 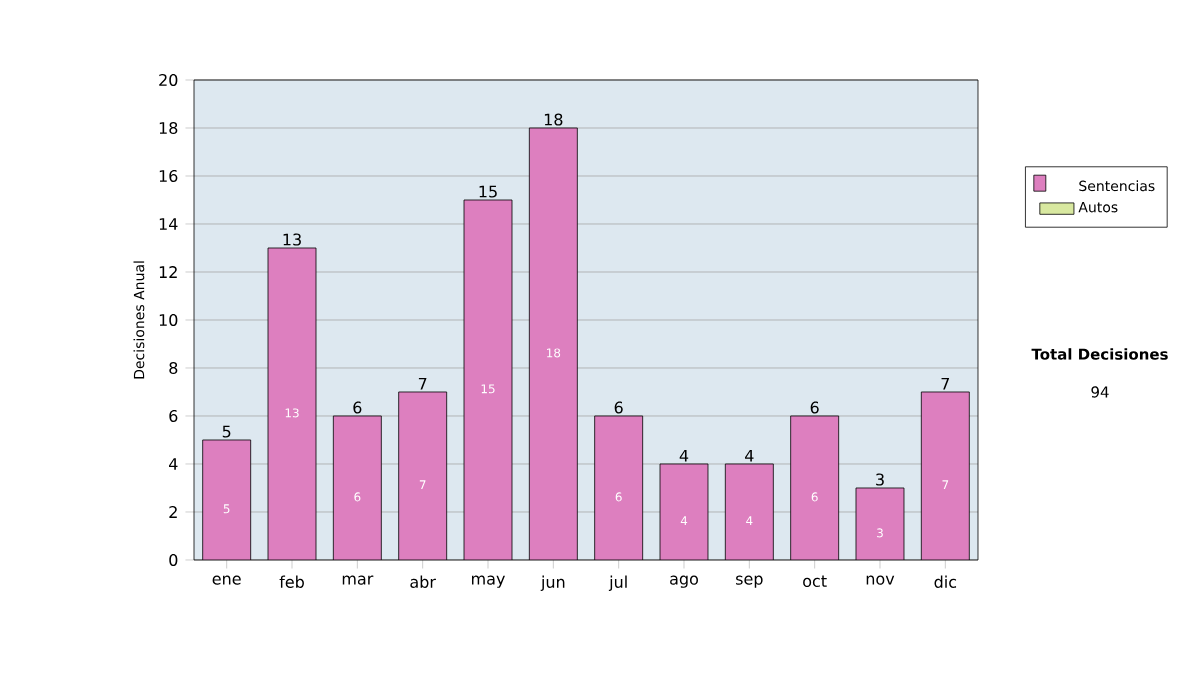 What do you see at coordinates (291, 581) in the screenshot?
I see `x-tick-label: feb` at bounding box center [291, 581].